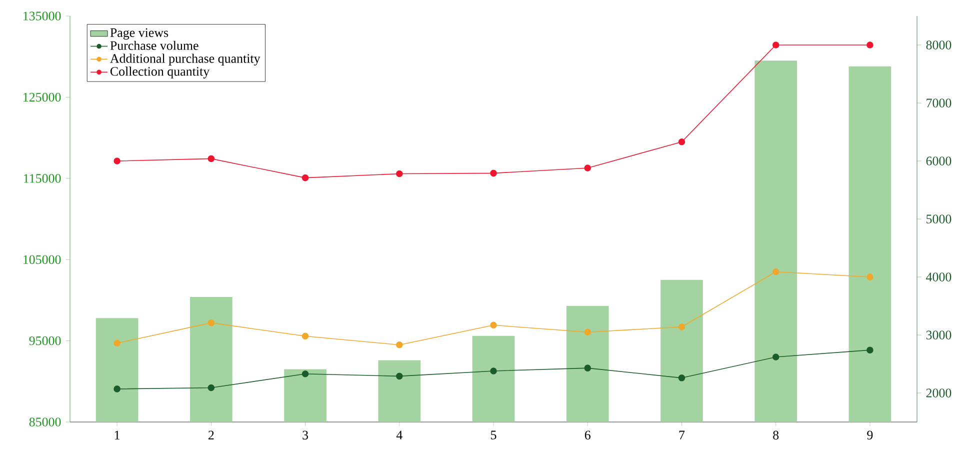 The height and width of the screenshot is (453, 972). I want to click on y-tick-label: 95000, so click(45, 341).